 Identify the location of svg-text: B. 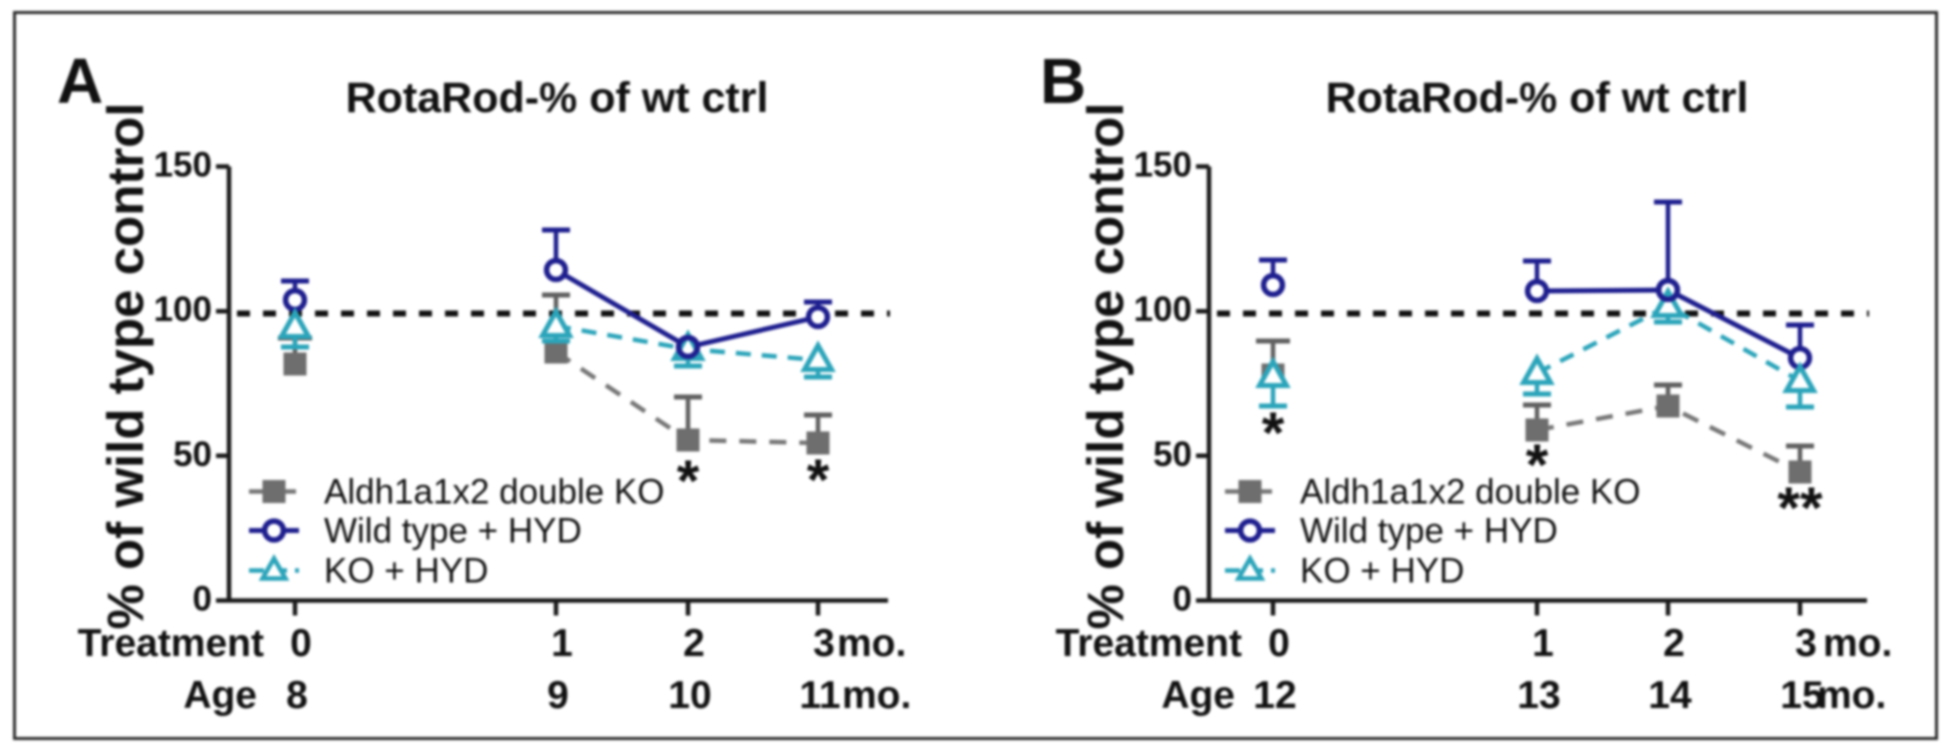
(1063, 81).